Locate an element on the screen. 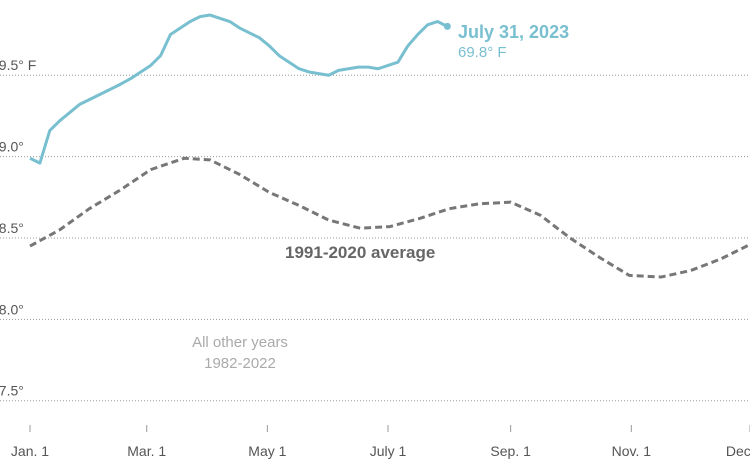 This screenshot has width=750, height=464. end-point is located at coordinates (447, 26).